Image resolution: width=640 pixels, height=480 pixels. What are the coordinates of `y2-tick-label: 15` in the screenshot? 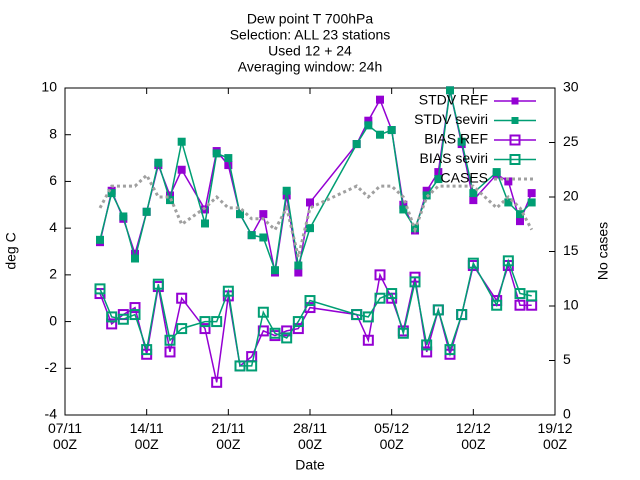 It's located at (571, 250).